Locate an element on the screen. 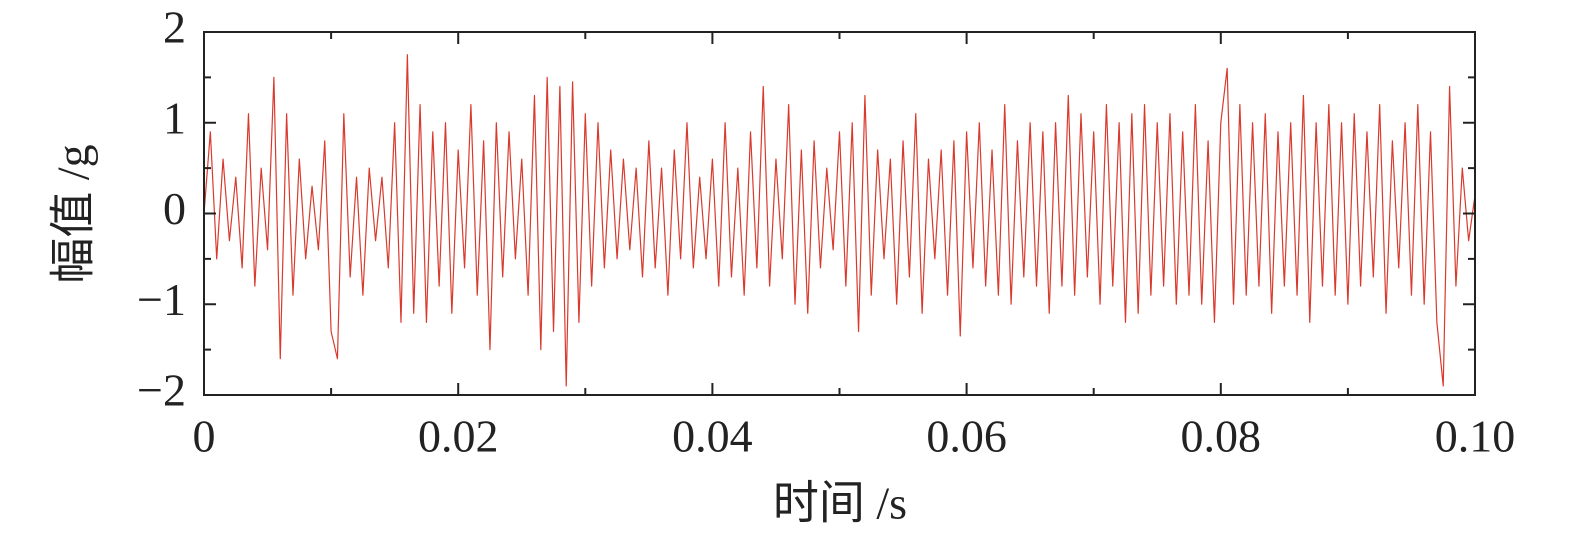 The image size is (1575, 541). x-axis-label: 时间 /s is located at coordinates (840, 503).